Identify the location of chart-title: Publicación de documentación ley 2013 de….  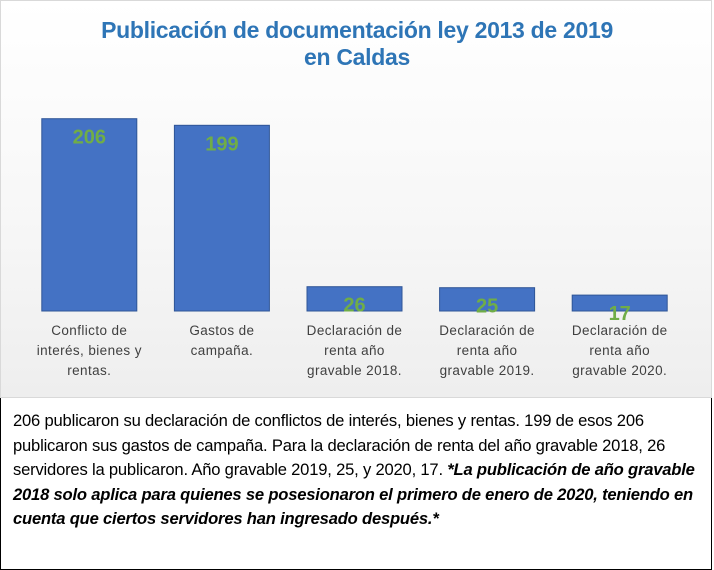
(357, 44).